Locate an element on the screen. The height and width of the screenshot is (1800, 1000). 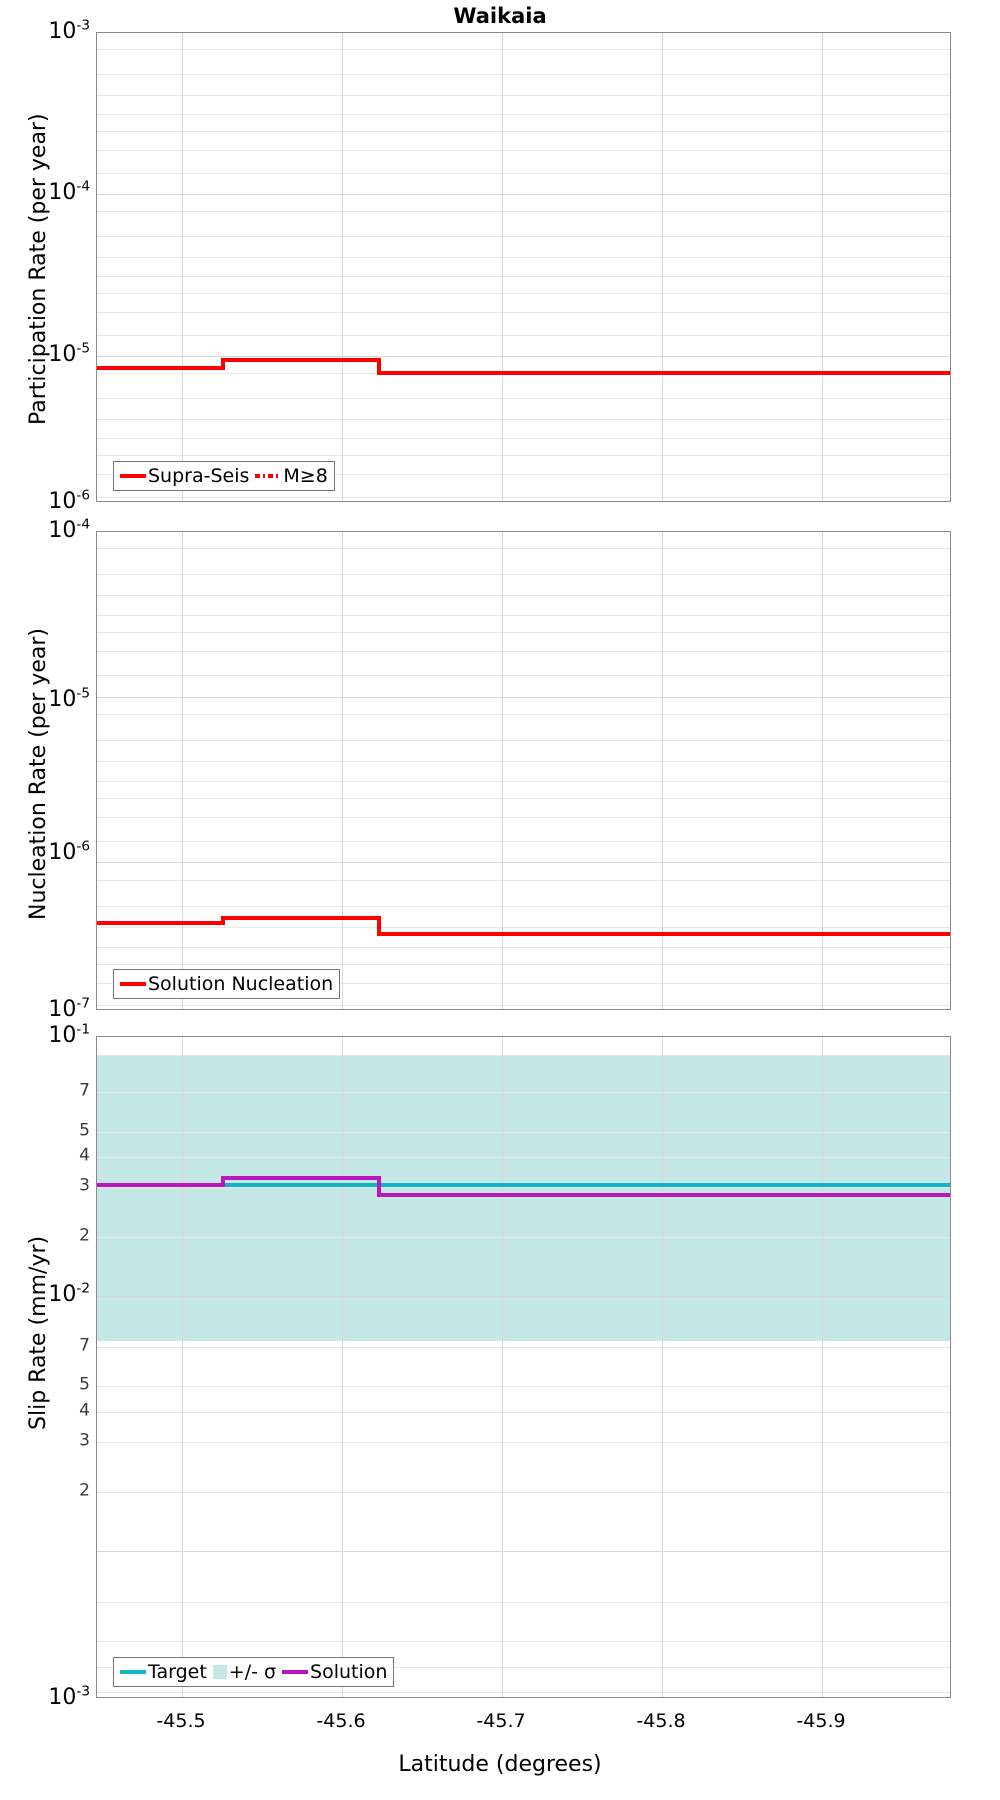
panel3-ytick-3a: 3 is located at coordinates (84, 1185).